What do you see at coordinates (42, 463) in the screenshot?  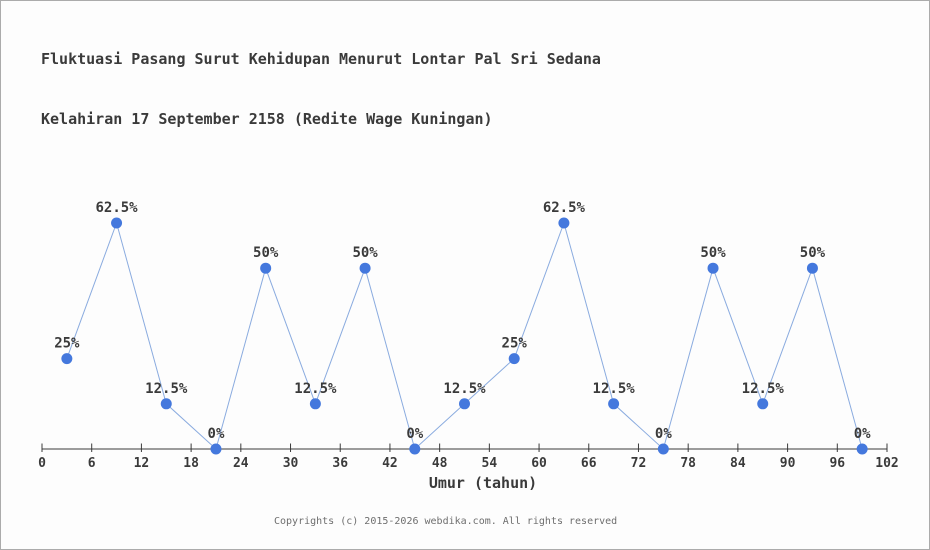 I see `x-tick-label: 0` at bounding box center [42, 463].